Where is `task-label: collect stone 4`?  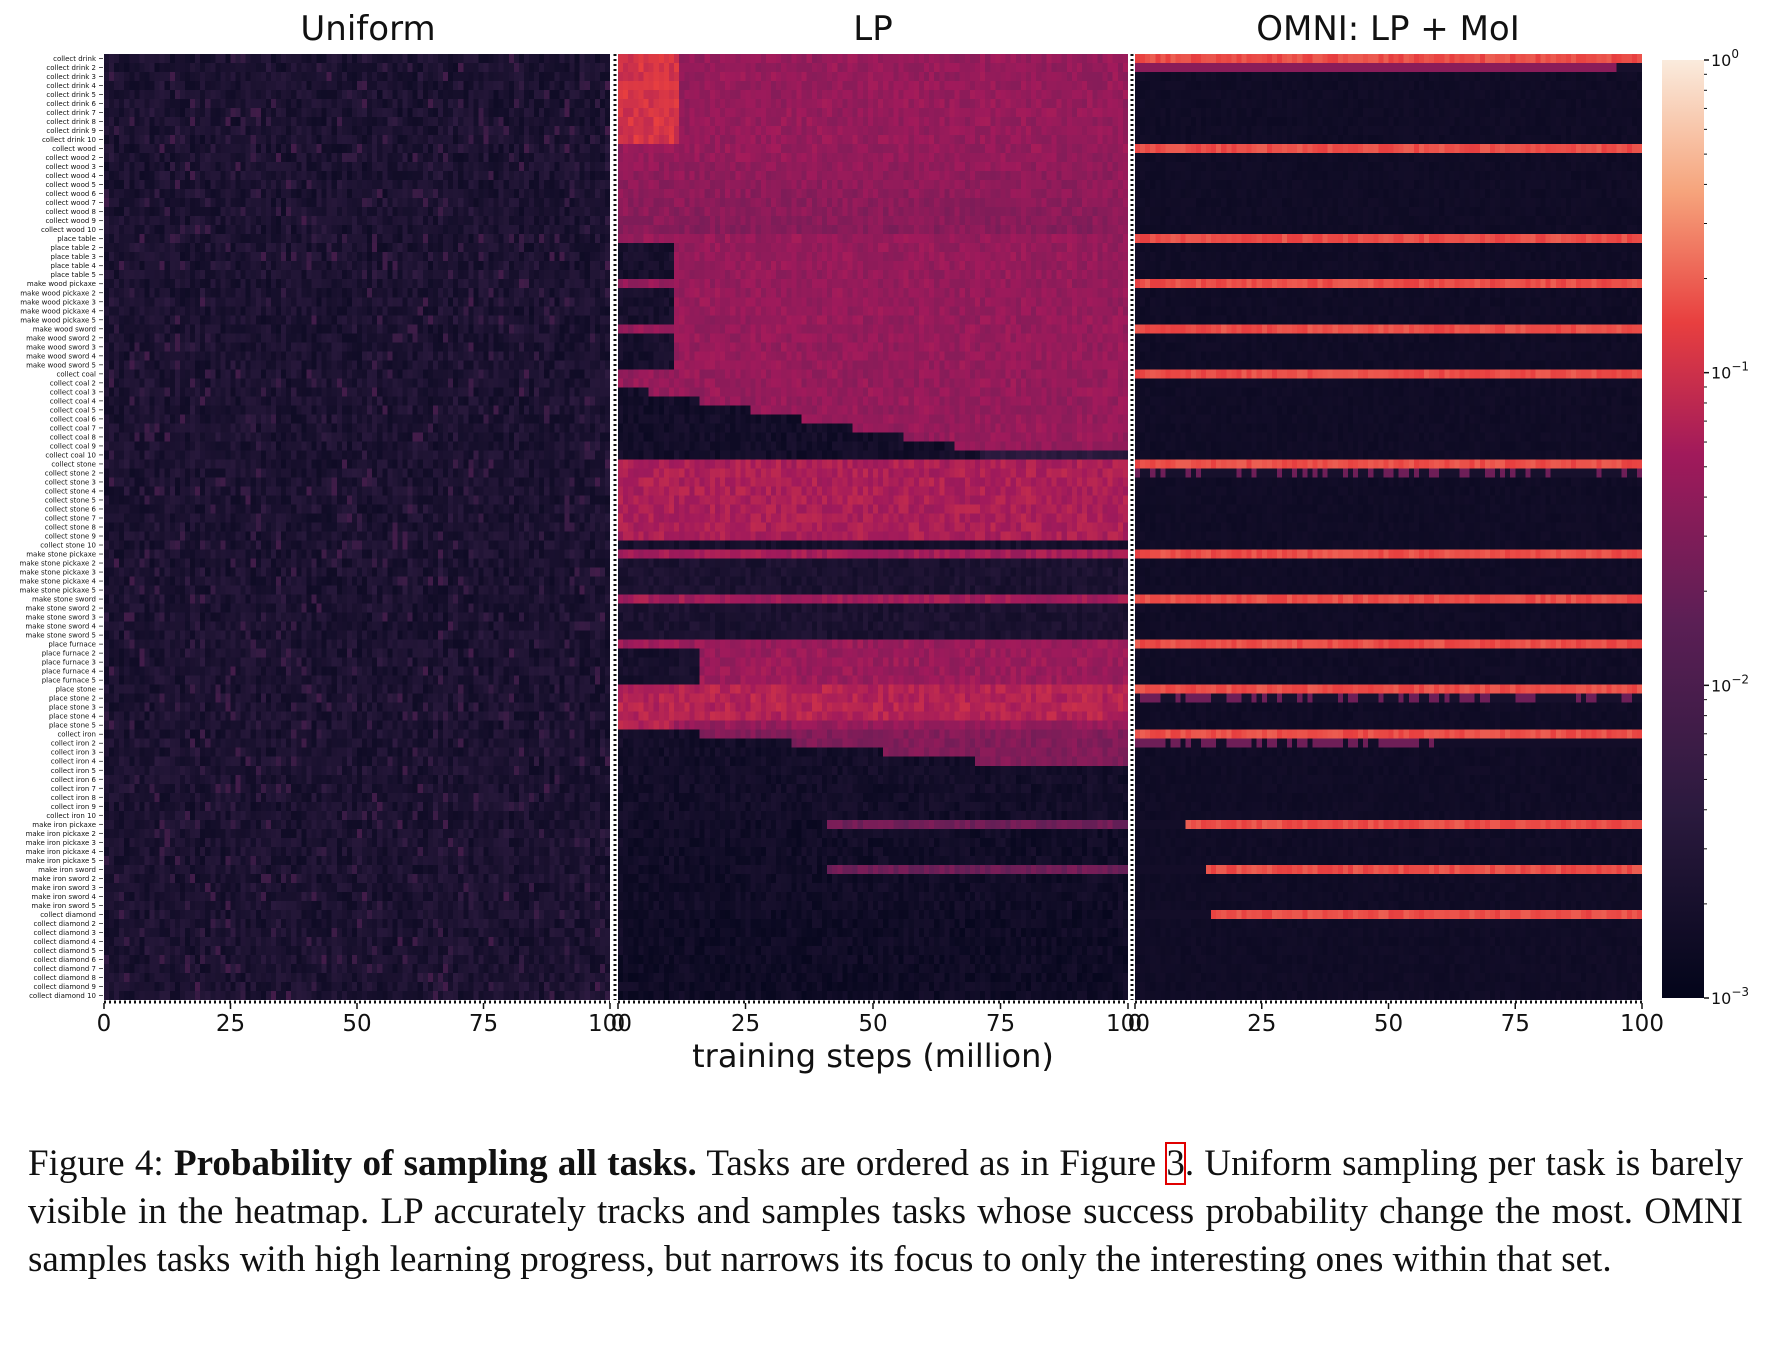
task-label: collect stone 4 is located at coordinates (71, 491).